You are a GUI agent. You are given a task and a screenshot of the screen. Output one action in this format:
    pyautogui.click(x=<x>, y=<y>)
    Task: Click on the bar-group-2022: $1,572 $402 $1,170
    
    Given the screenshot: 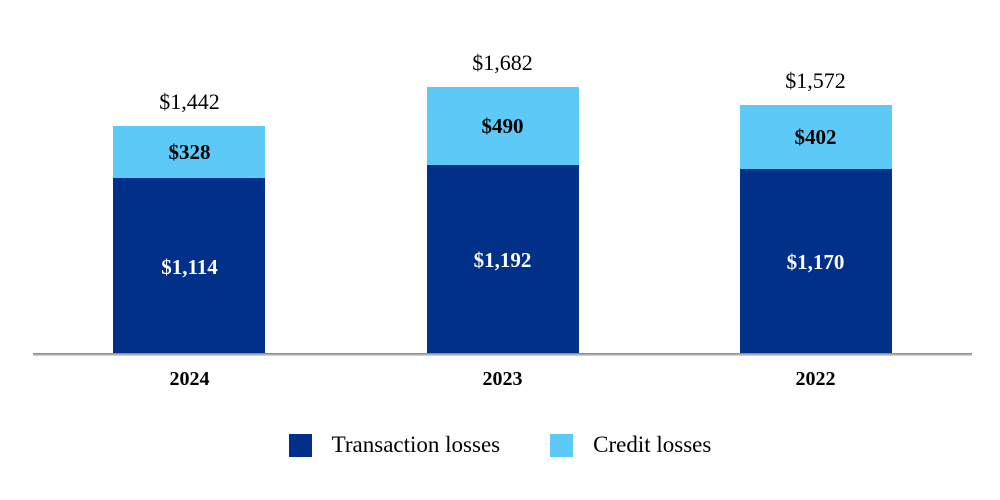 What is the action you would take?
    pyautogui.click(x=815, y=212)
    